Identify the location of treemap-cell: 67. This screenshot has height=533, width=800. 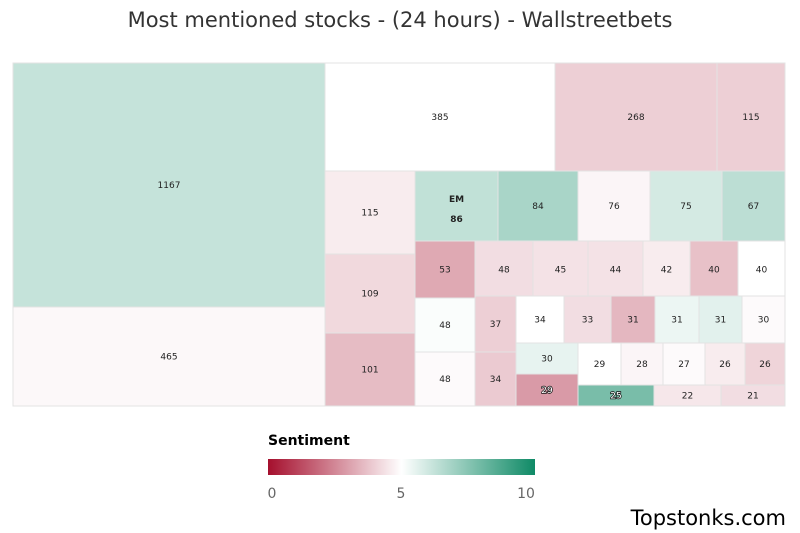
(753, 206).